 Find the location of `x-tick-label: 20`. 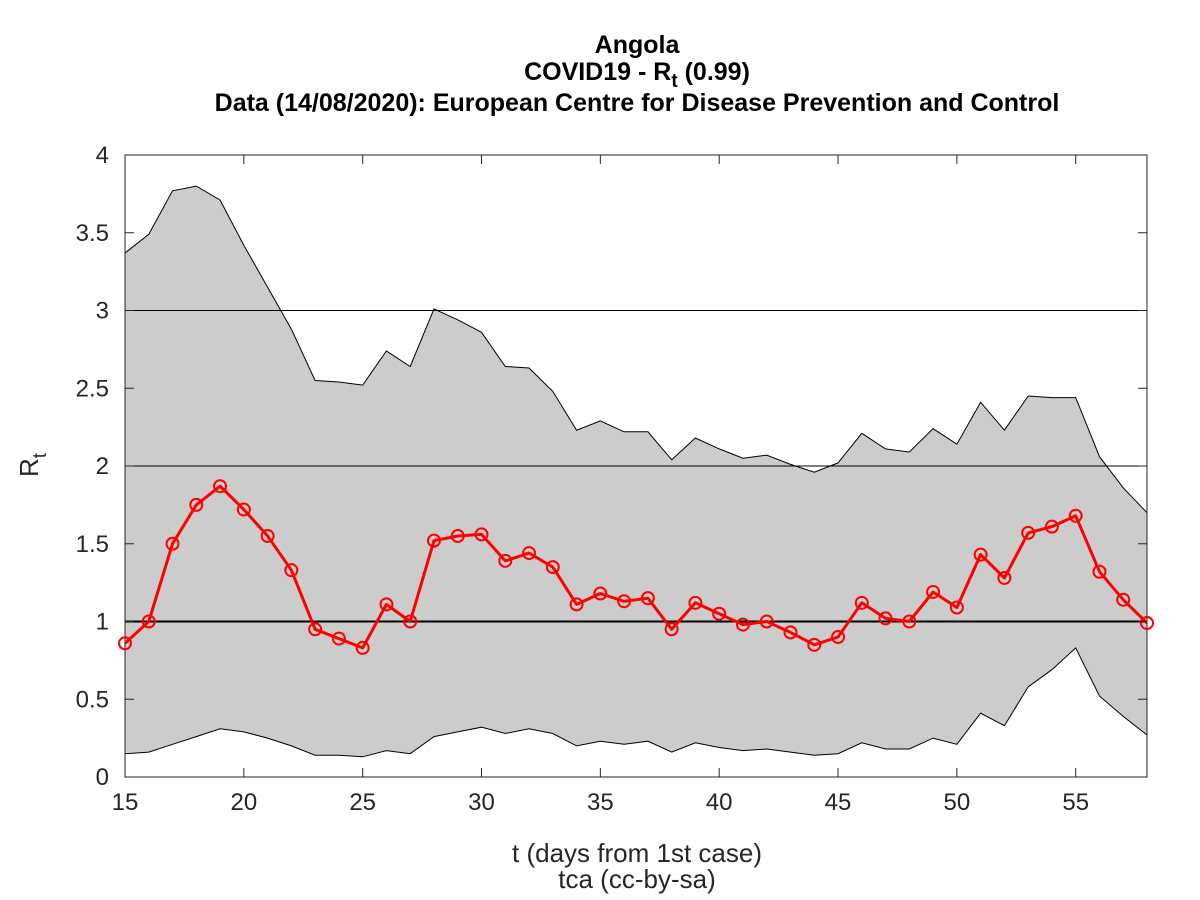

x-tick-label: 20 is located at coordinates (243, 802).